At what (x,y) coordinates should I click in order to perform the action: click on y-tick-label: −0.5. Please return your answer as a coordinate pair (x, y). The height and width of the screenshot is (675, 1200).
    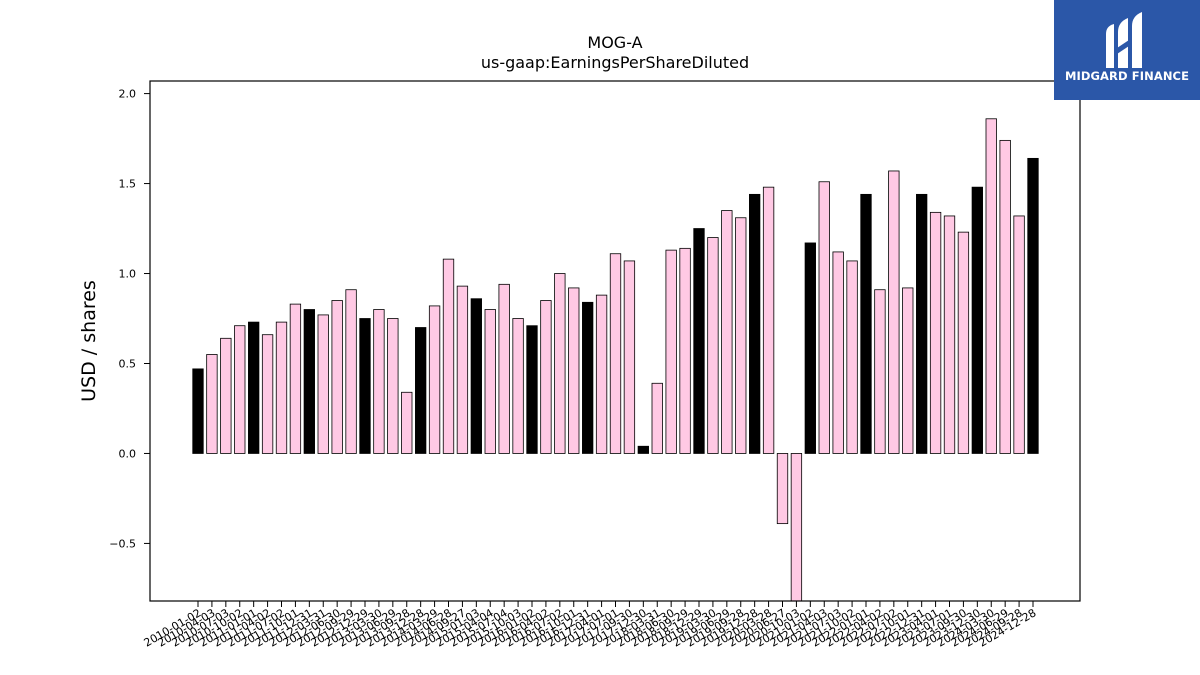
    Looking at the image, I should click on (122, 543).